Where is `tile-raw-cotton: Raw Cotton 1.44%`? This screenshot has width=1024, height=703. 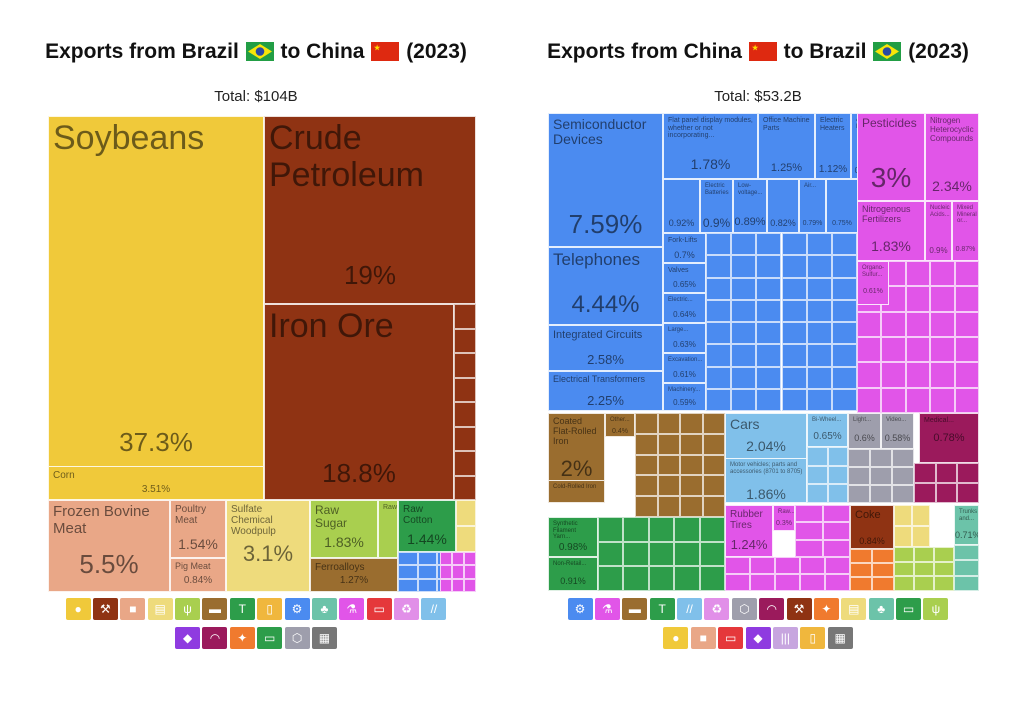
tile-raw-cotton: Raw Cotton 1.44% is located at coordinates (427, 526).